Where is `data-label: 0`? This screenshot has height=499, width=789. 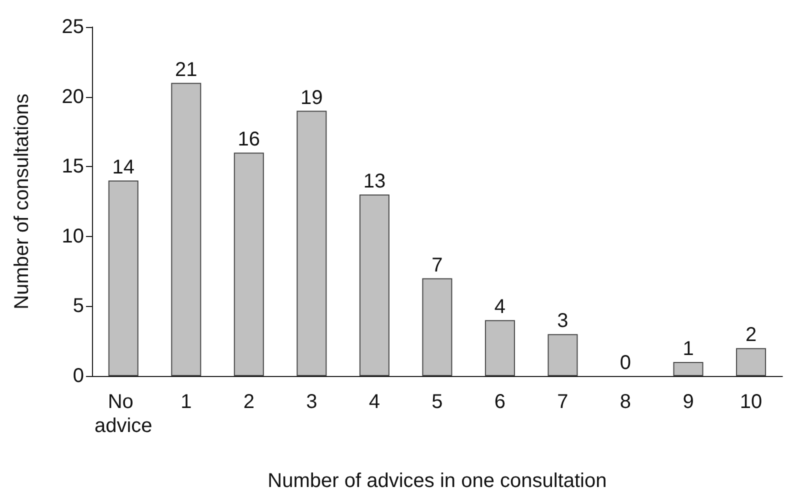
data-label: 0 is located at coordinates (626, 363).